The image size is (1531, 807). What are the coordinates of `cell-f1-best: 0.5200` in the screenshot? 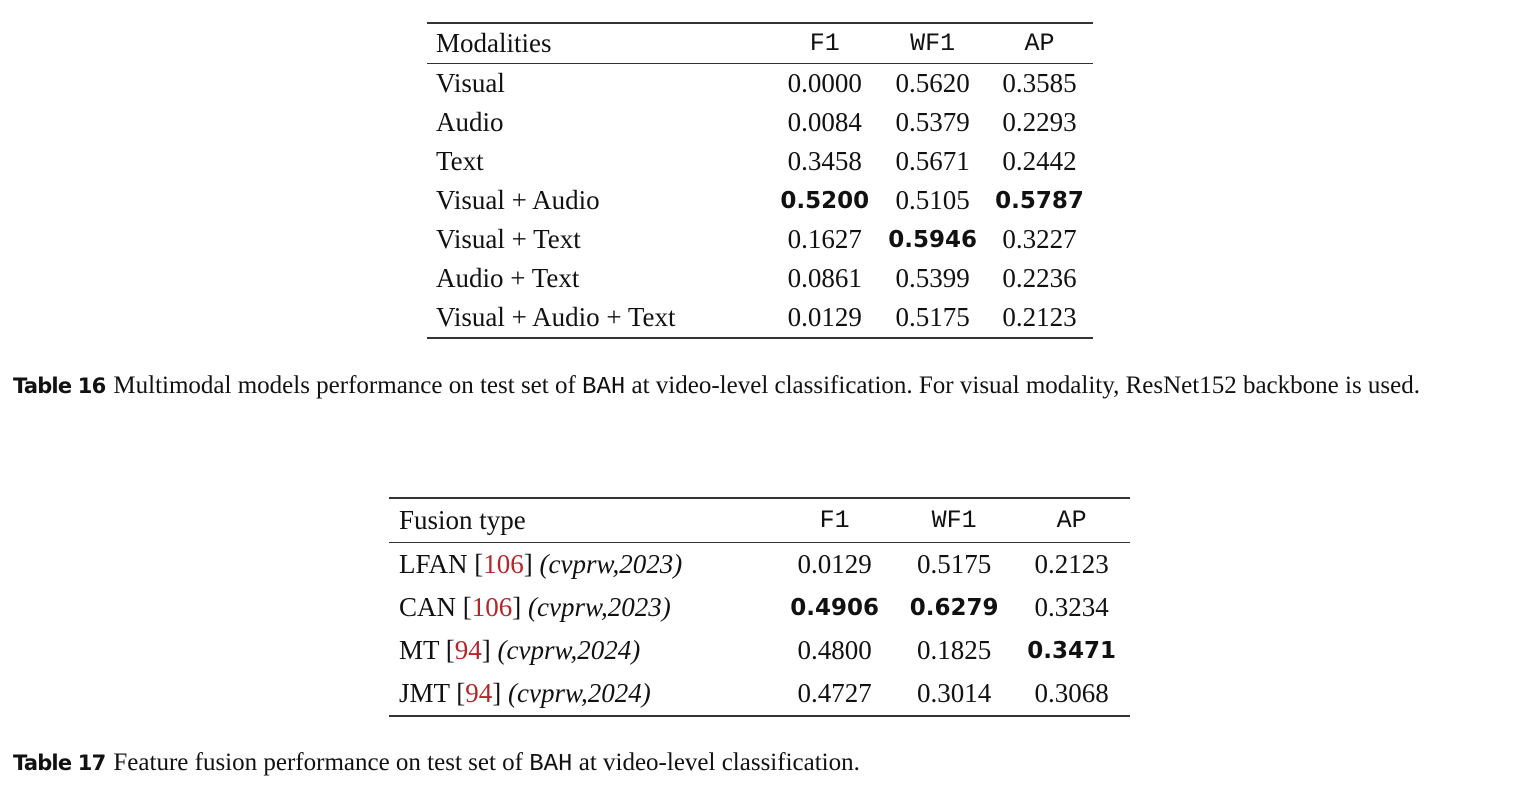 It's located at (825, 200).